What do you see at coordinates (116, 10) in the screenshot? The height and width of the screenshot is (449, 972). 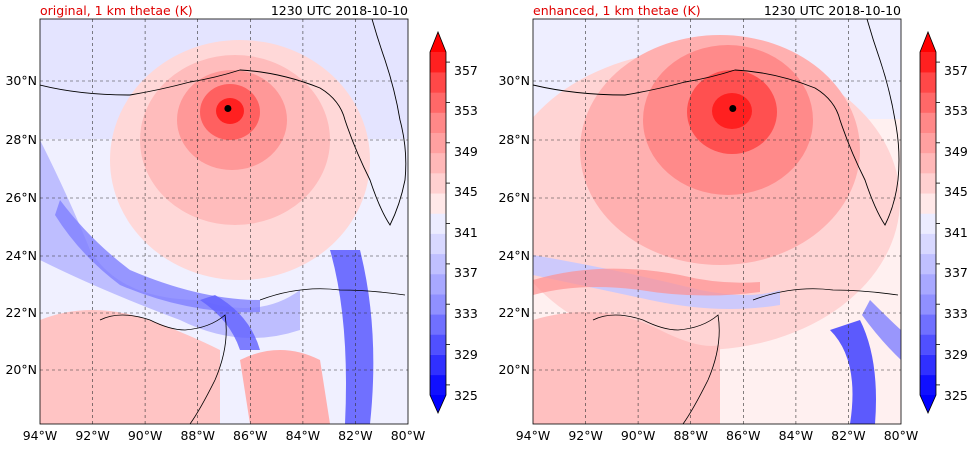 I see `panel-title: original, 1 km thetae (K)` at bounding box center [116, 10].